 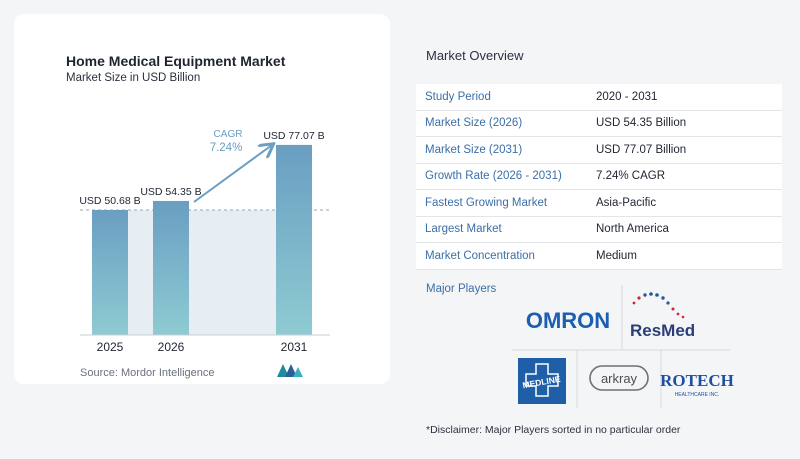 What do you see at coordinates (463, 229) in the screenshot?
I see `overview-row-key: Largest Market` at bounding box center [463, 229].